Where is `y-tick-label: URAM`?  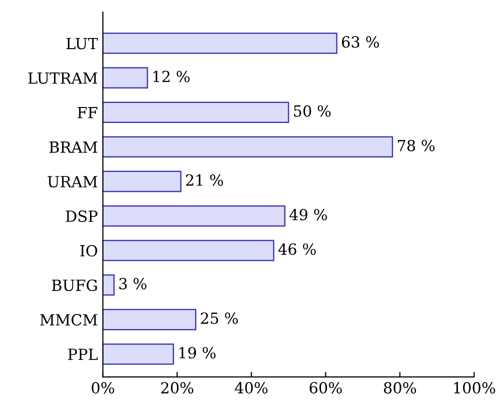 y-tick-label: URAM is located at coordinates (73, 182).